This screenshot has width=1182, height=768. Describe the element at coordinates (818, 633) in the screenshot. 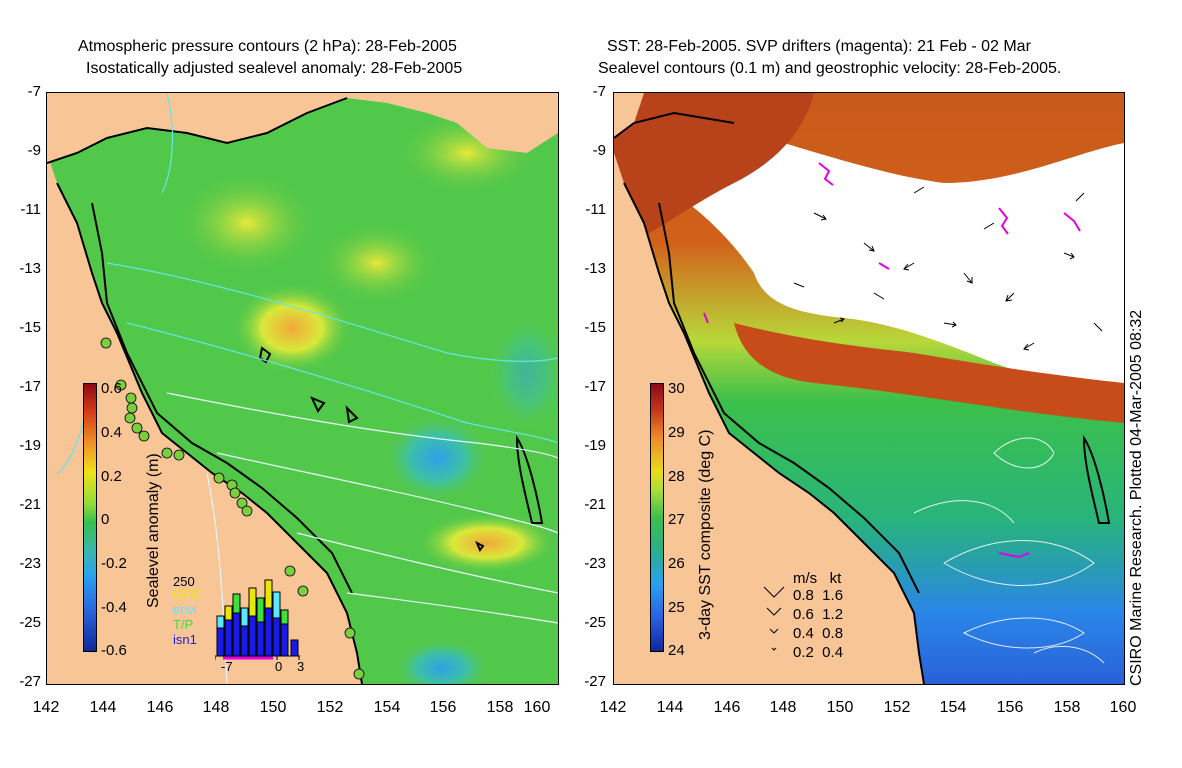

I see `velocity-key-row: 0.4 0.8` at that location.